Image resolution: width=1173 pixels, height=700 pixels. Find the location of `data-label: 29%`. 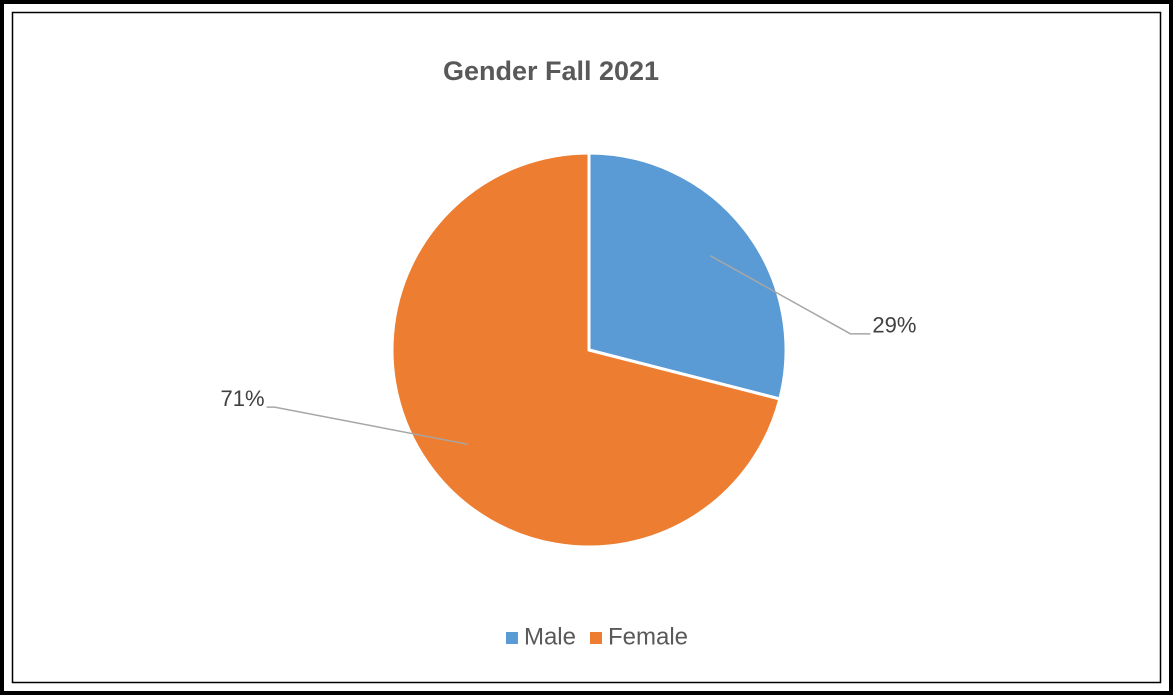

data-label: 29% is located at coordinates (894, 325).